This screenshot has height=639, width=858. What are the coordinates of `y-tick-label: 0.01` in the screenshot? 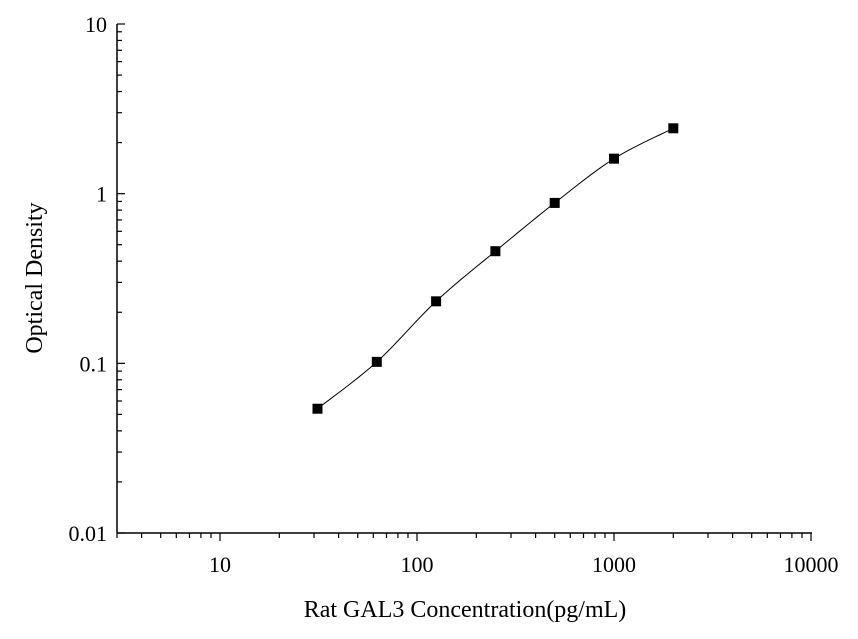 It's located at (88, 533).